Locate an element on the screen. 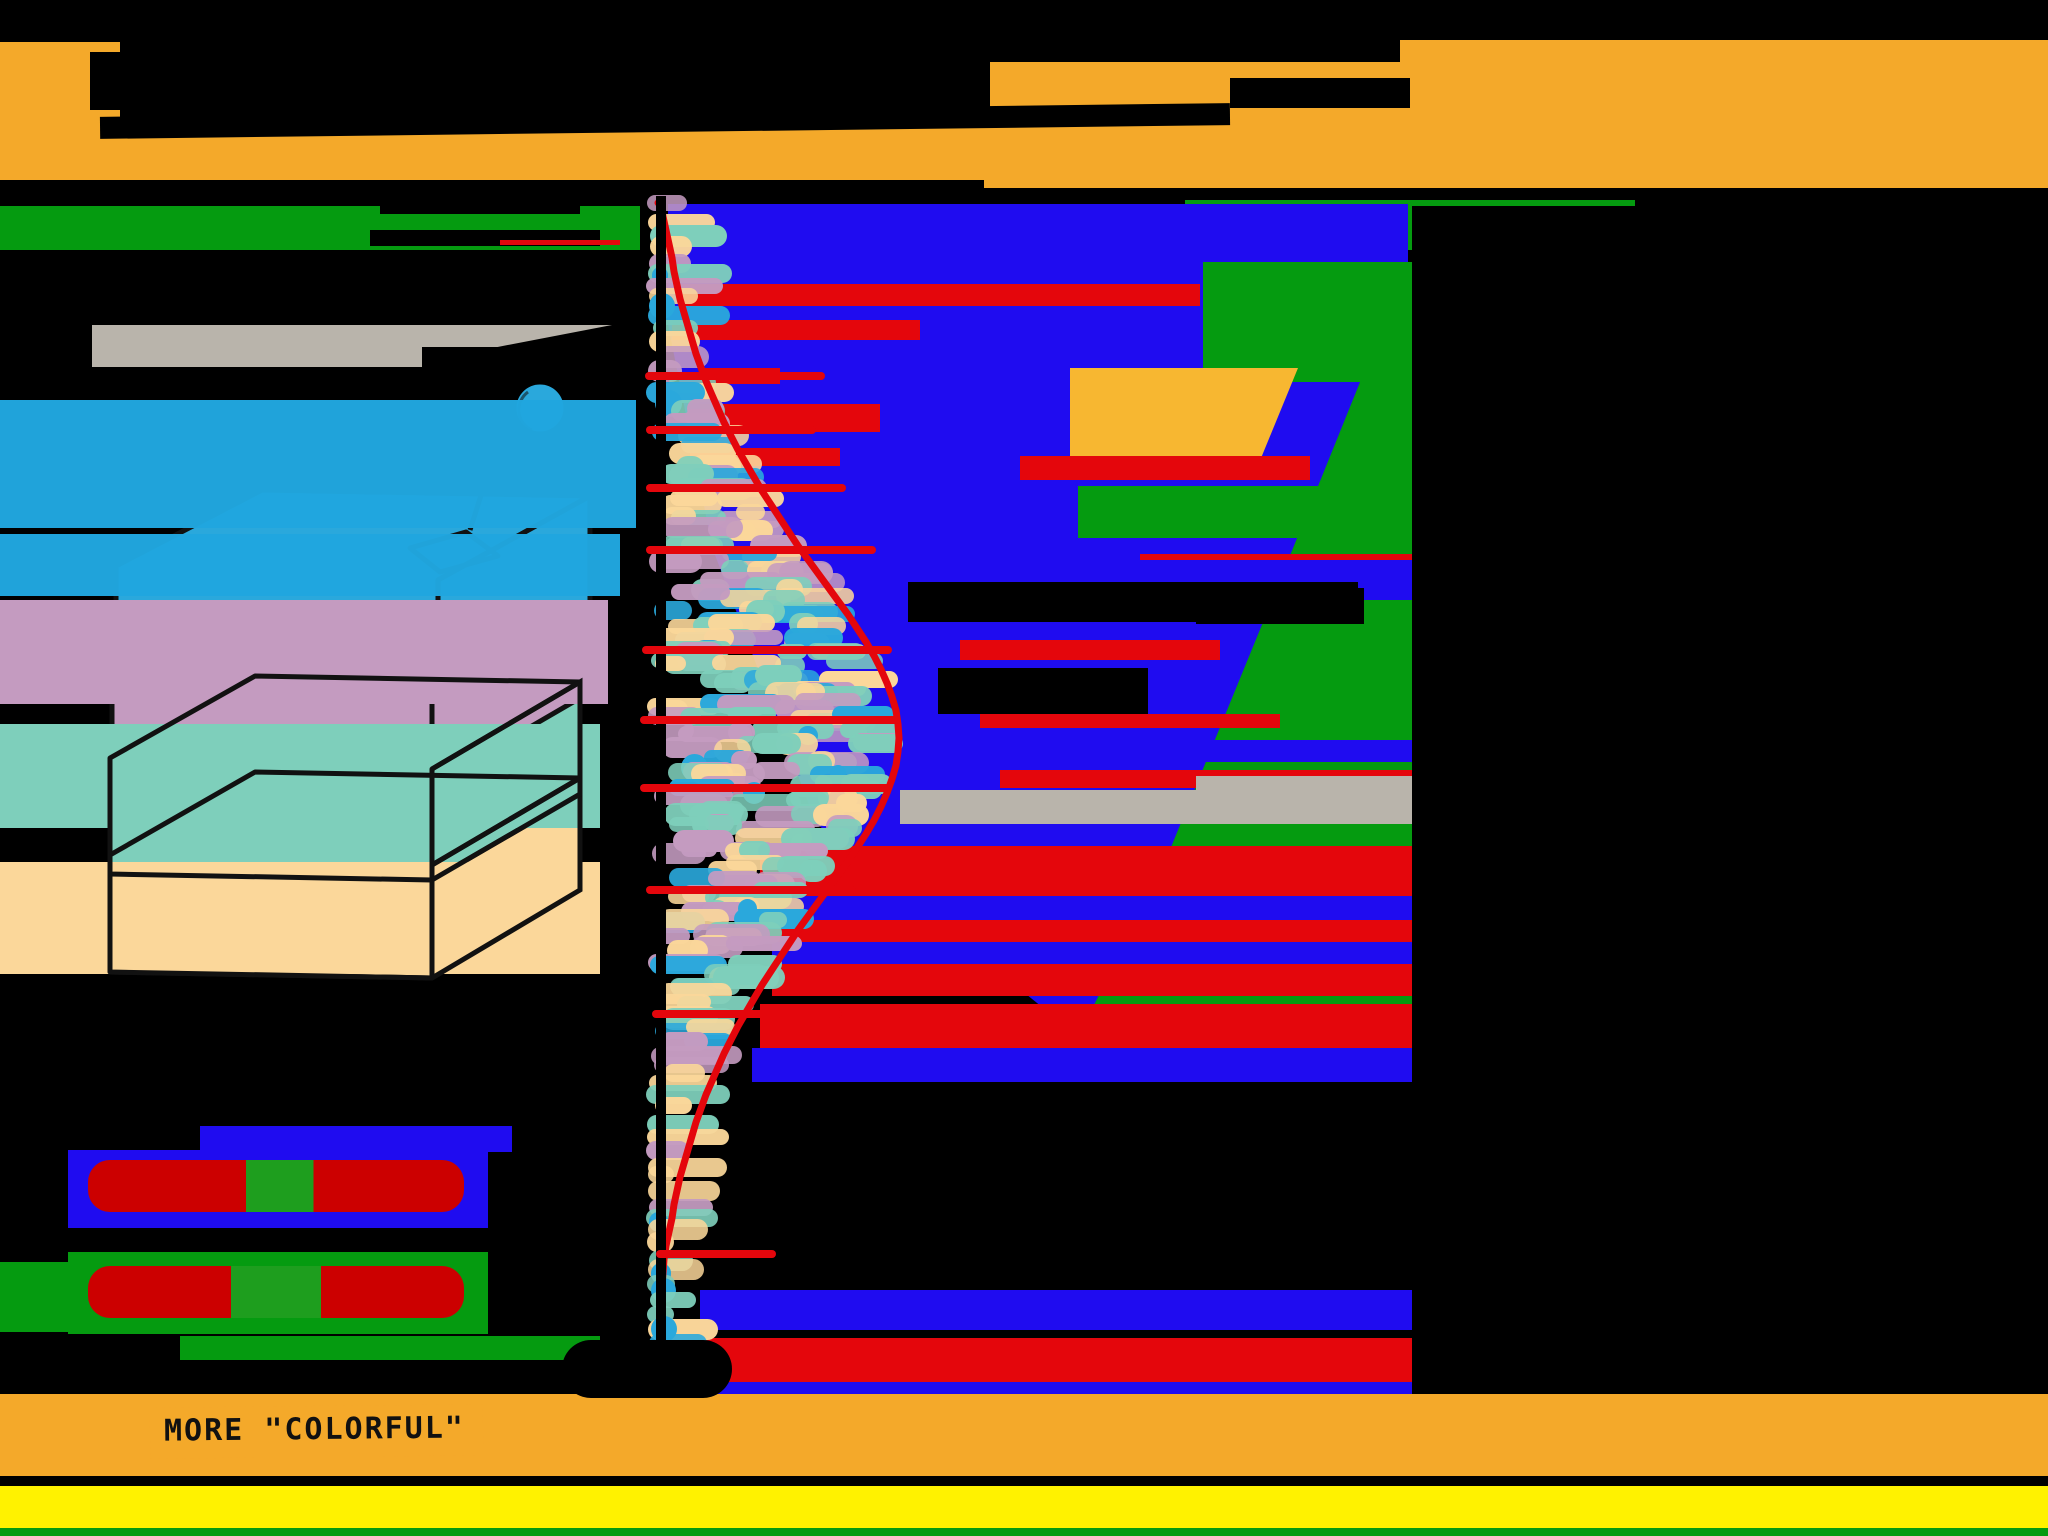 This screenshot has height=1536, width=2048. gray-text-smear-right-b is located at coordinates (1304, 788).